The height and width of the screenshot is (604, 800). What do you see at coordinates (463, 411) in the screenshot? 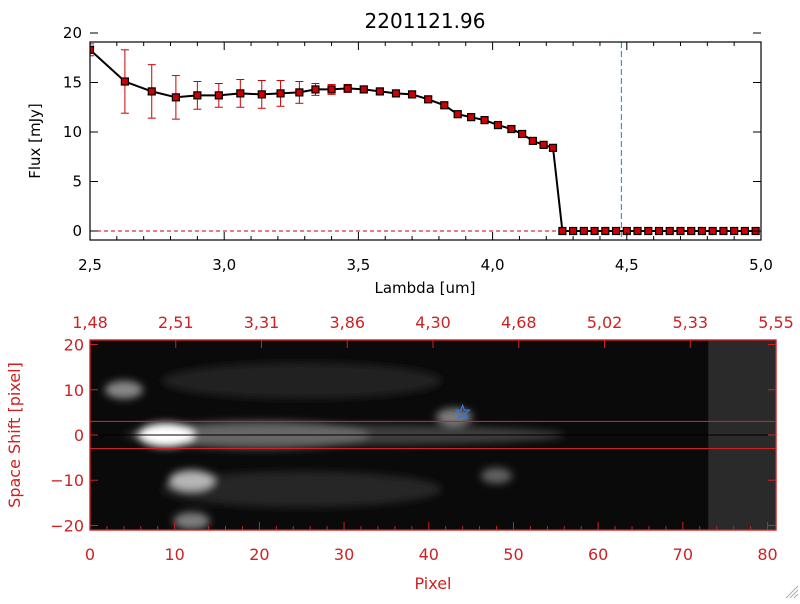
I see `source-star-icon` at bounding box center [463, 411].